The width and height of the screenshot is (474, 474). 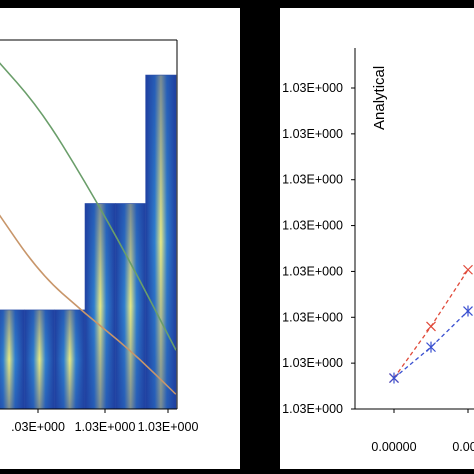 I want to click on red-series-line, so click(x=431, y=324).